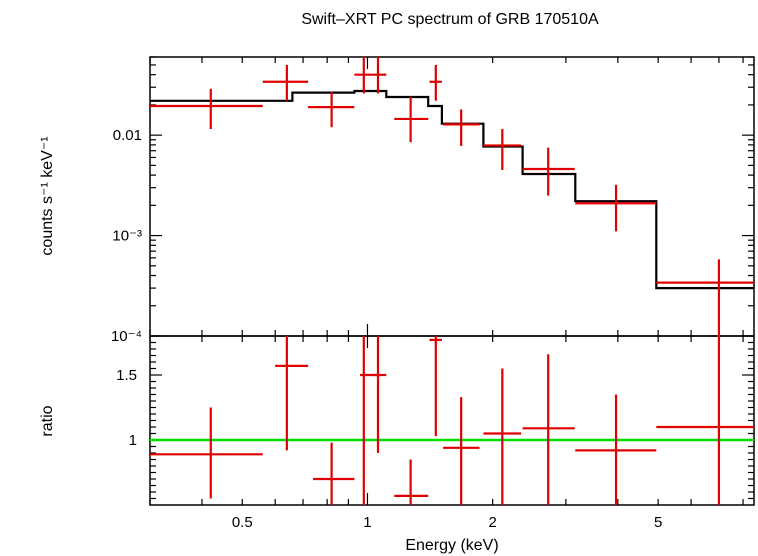 The image size is (758, 556). Describe the element at coordinates (133, 440) in the screenshot. I see `y-tick-label: 1` at that location.